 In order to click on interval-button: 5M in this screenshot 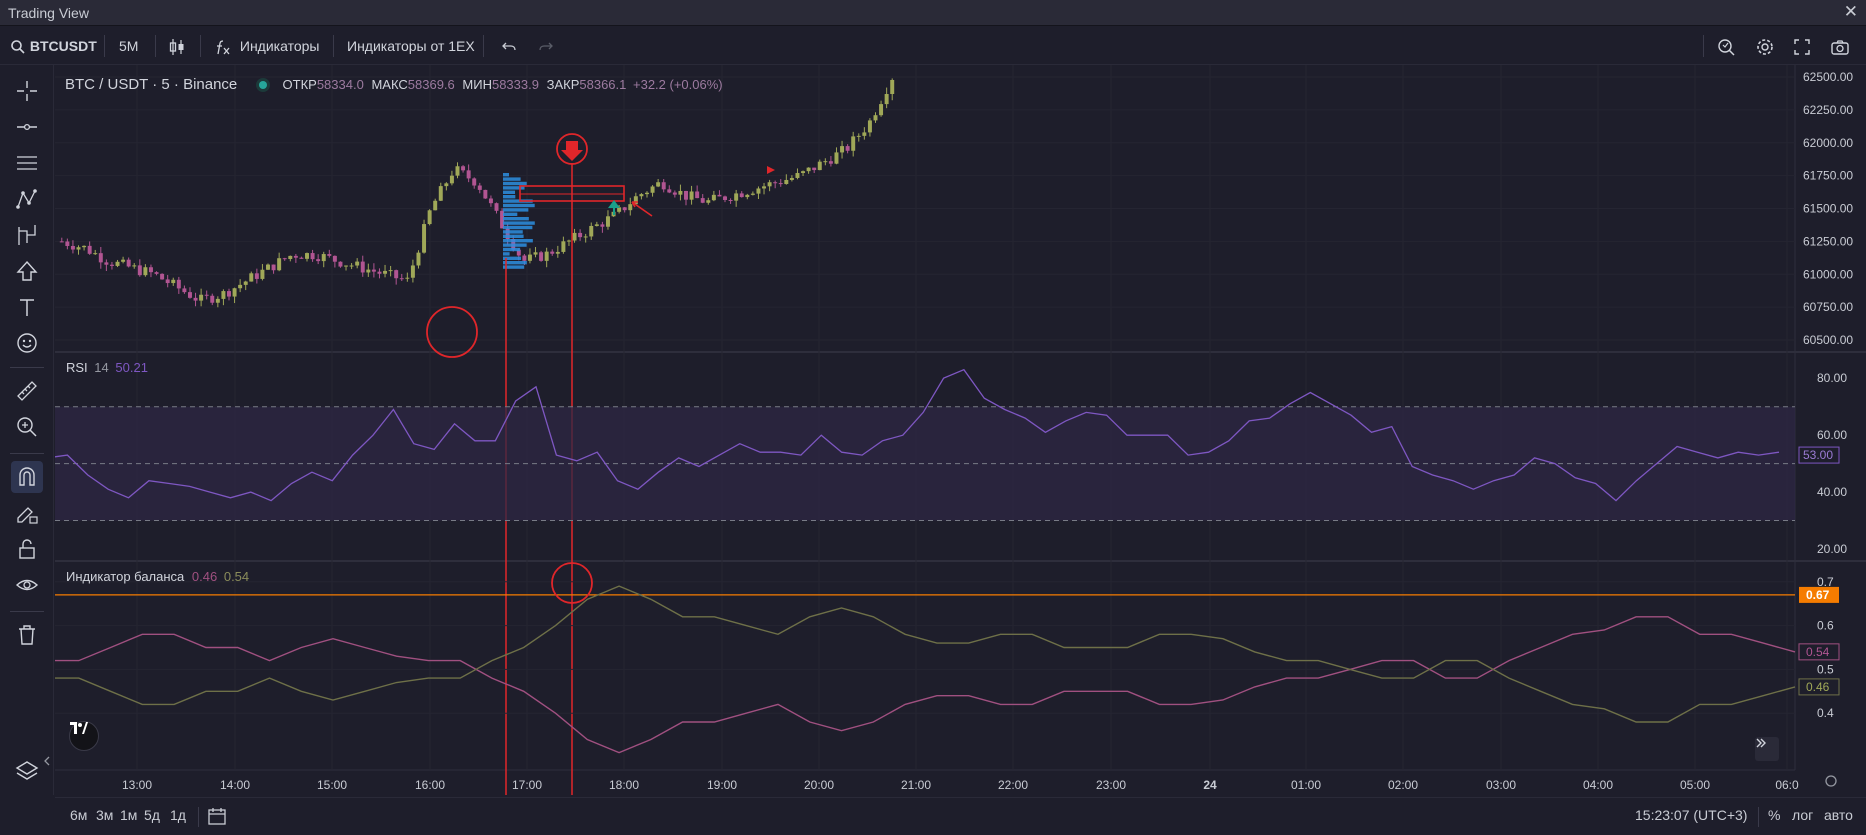, I will do `click(129, 46)`.